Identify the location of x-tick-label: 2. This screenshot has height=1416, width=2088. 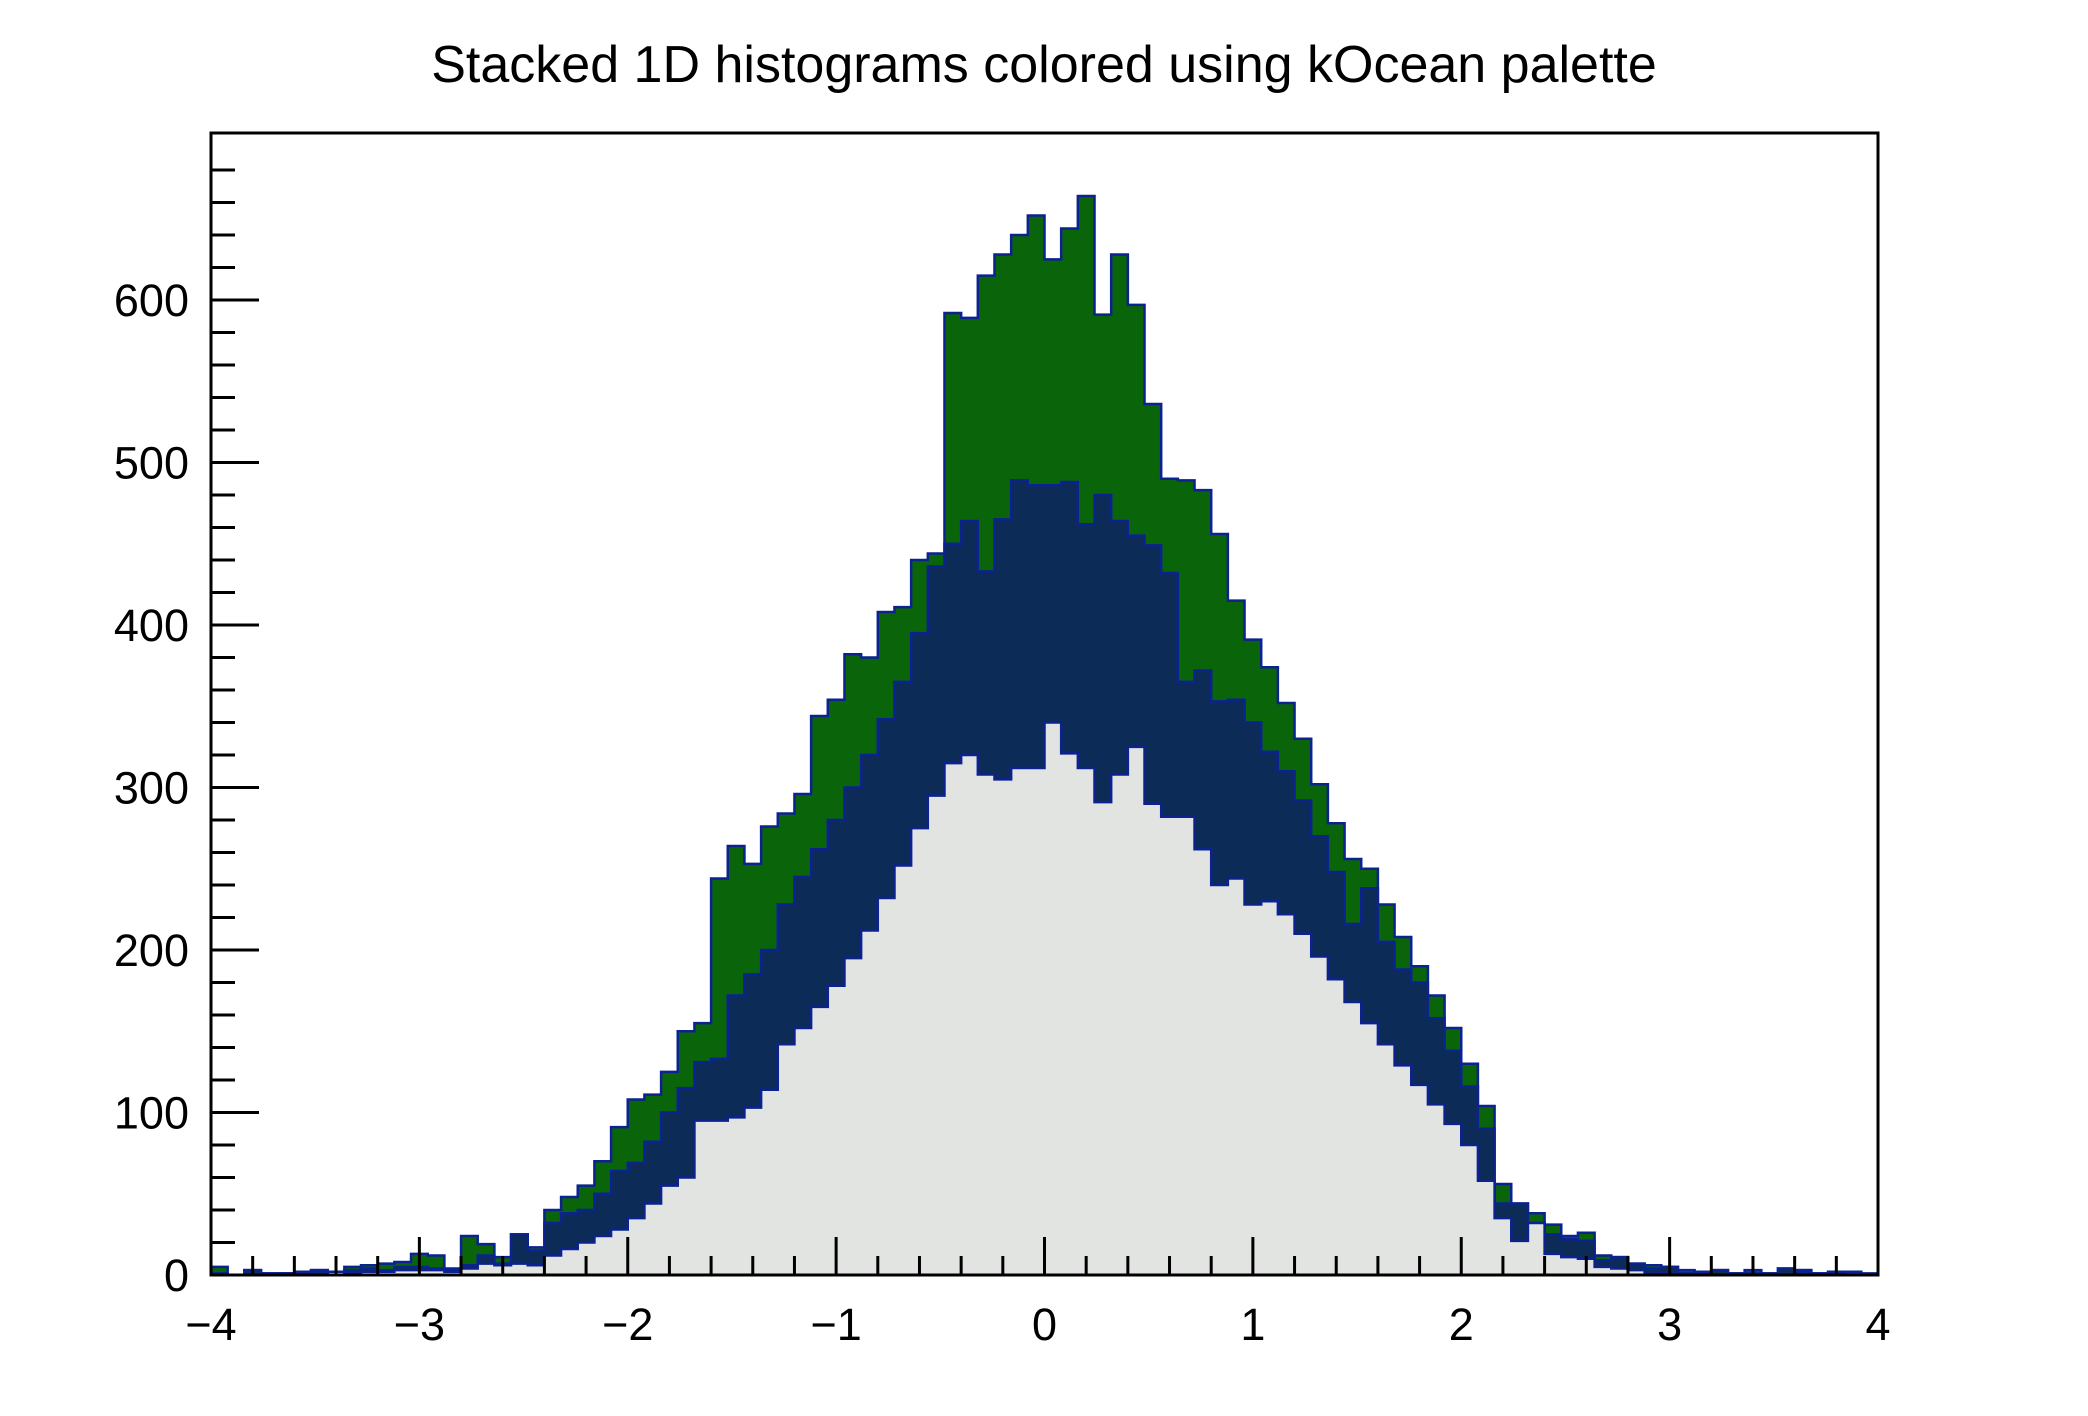
(1461, 1324).